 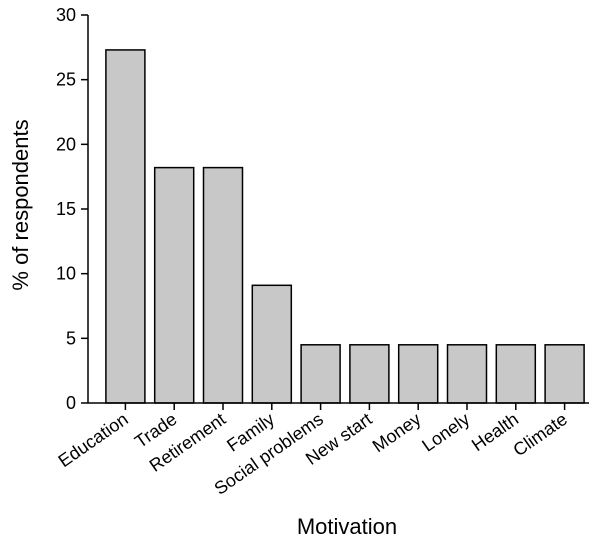 What do you see at coordinates (467, 374) in the screenshot?
I see `bar-lonely` at bounding box center [467, 374].